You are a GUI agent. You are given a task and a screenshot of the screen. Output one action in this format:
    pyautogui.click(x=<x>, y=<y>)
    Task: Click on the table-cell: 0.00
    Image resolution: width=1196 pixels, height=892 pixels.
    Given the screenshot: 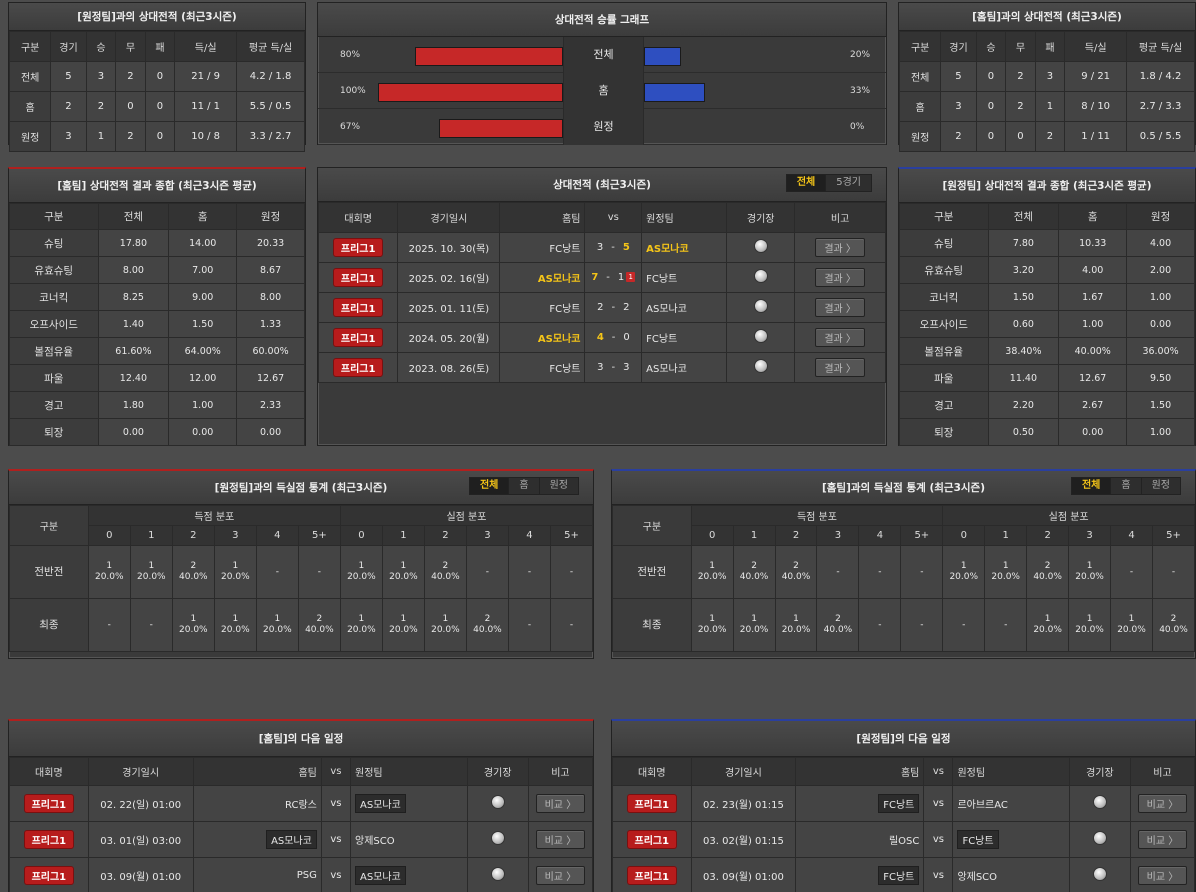 What is the action you would take?
    pyautogui.click(x=203, y=432)
    